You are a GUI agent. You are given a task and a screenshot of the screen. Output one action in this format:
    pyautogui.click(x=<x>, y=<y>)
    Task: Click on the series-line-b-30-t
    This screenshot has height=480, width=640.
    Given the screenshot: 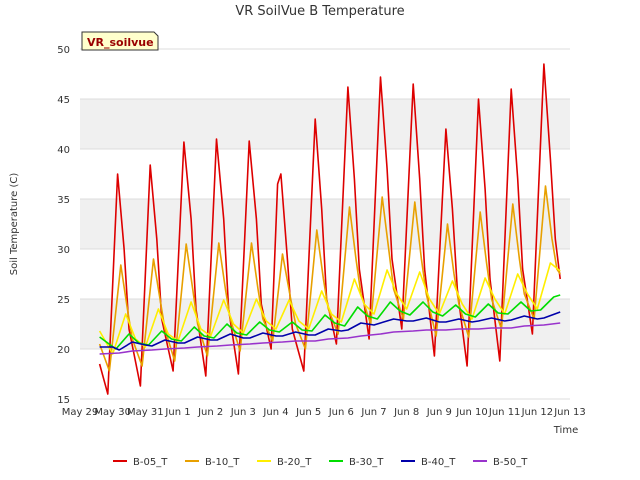 What is the action you would take?
    pyautogui.click(x=330, y=322)
    